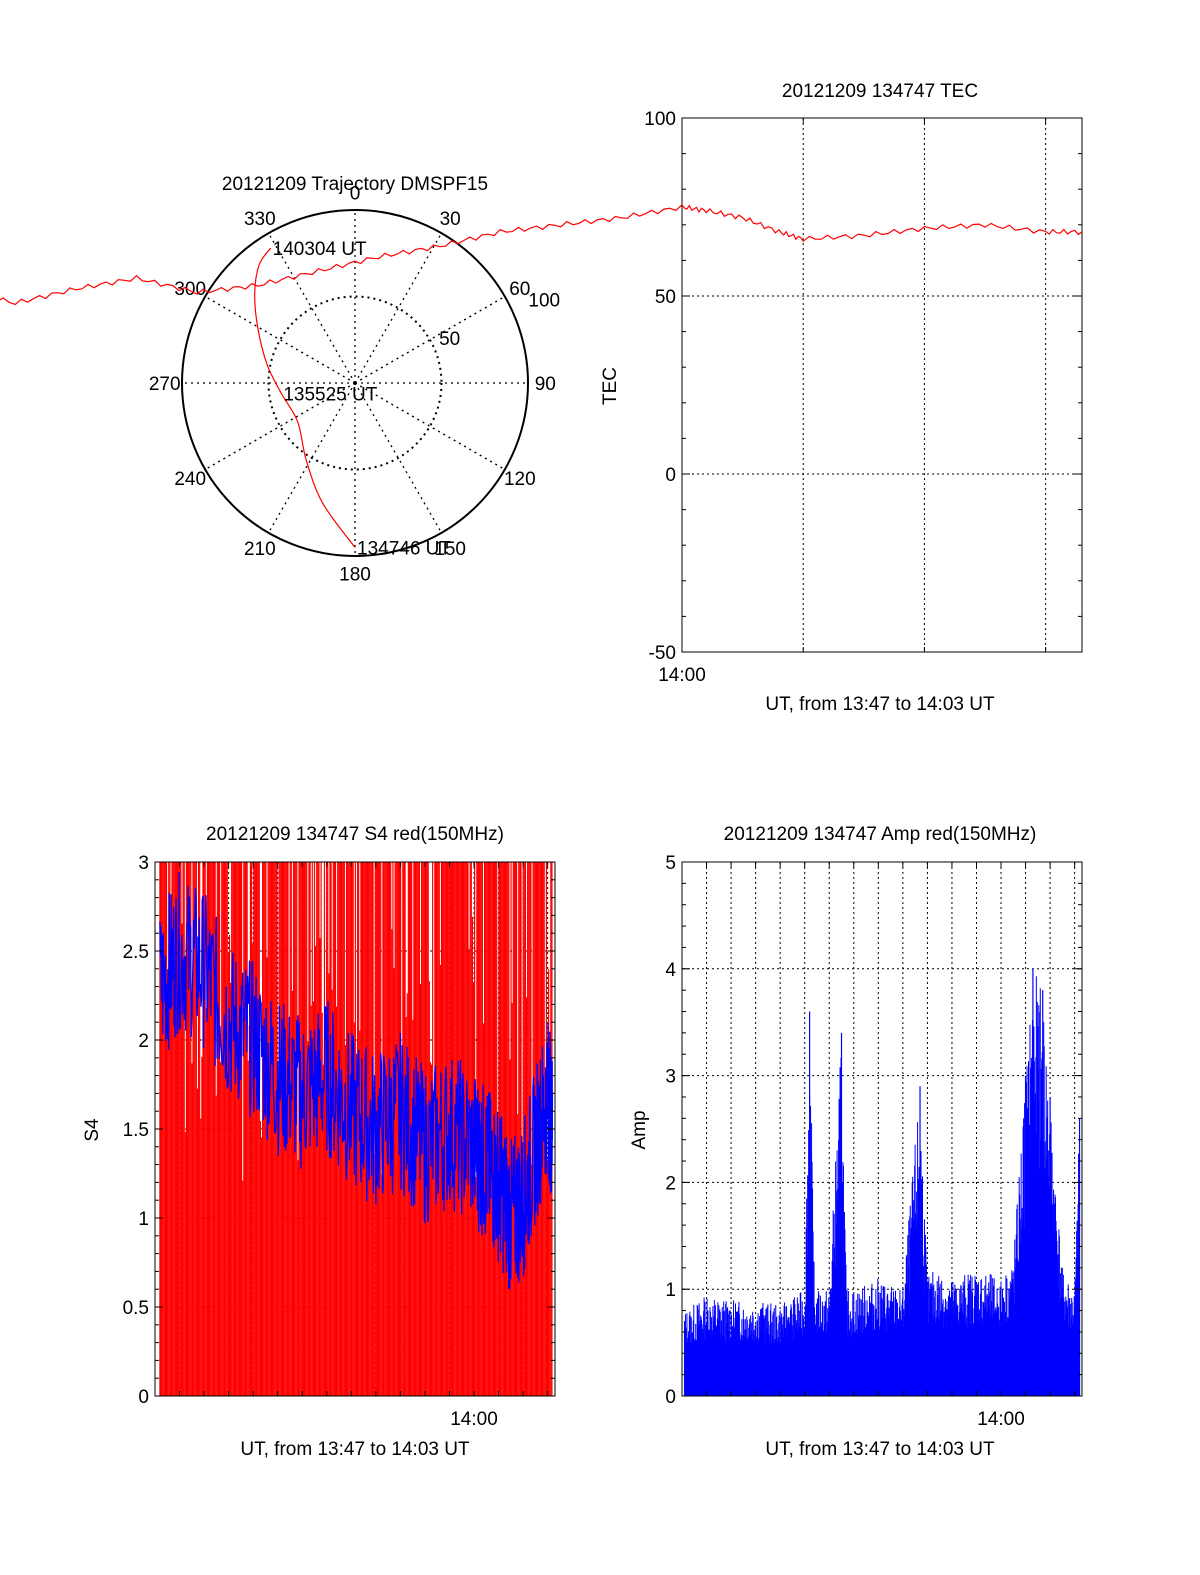 The width and height of the screenshot is (1200, 1575). I want to click on s4-red-series, so click(356, 1129).